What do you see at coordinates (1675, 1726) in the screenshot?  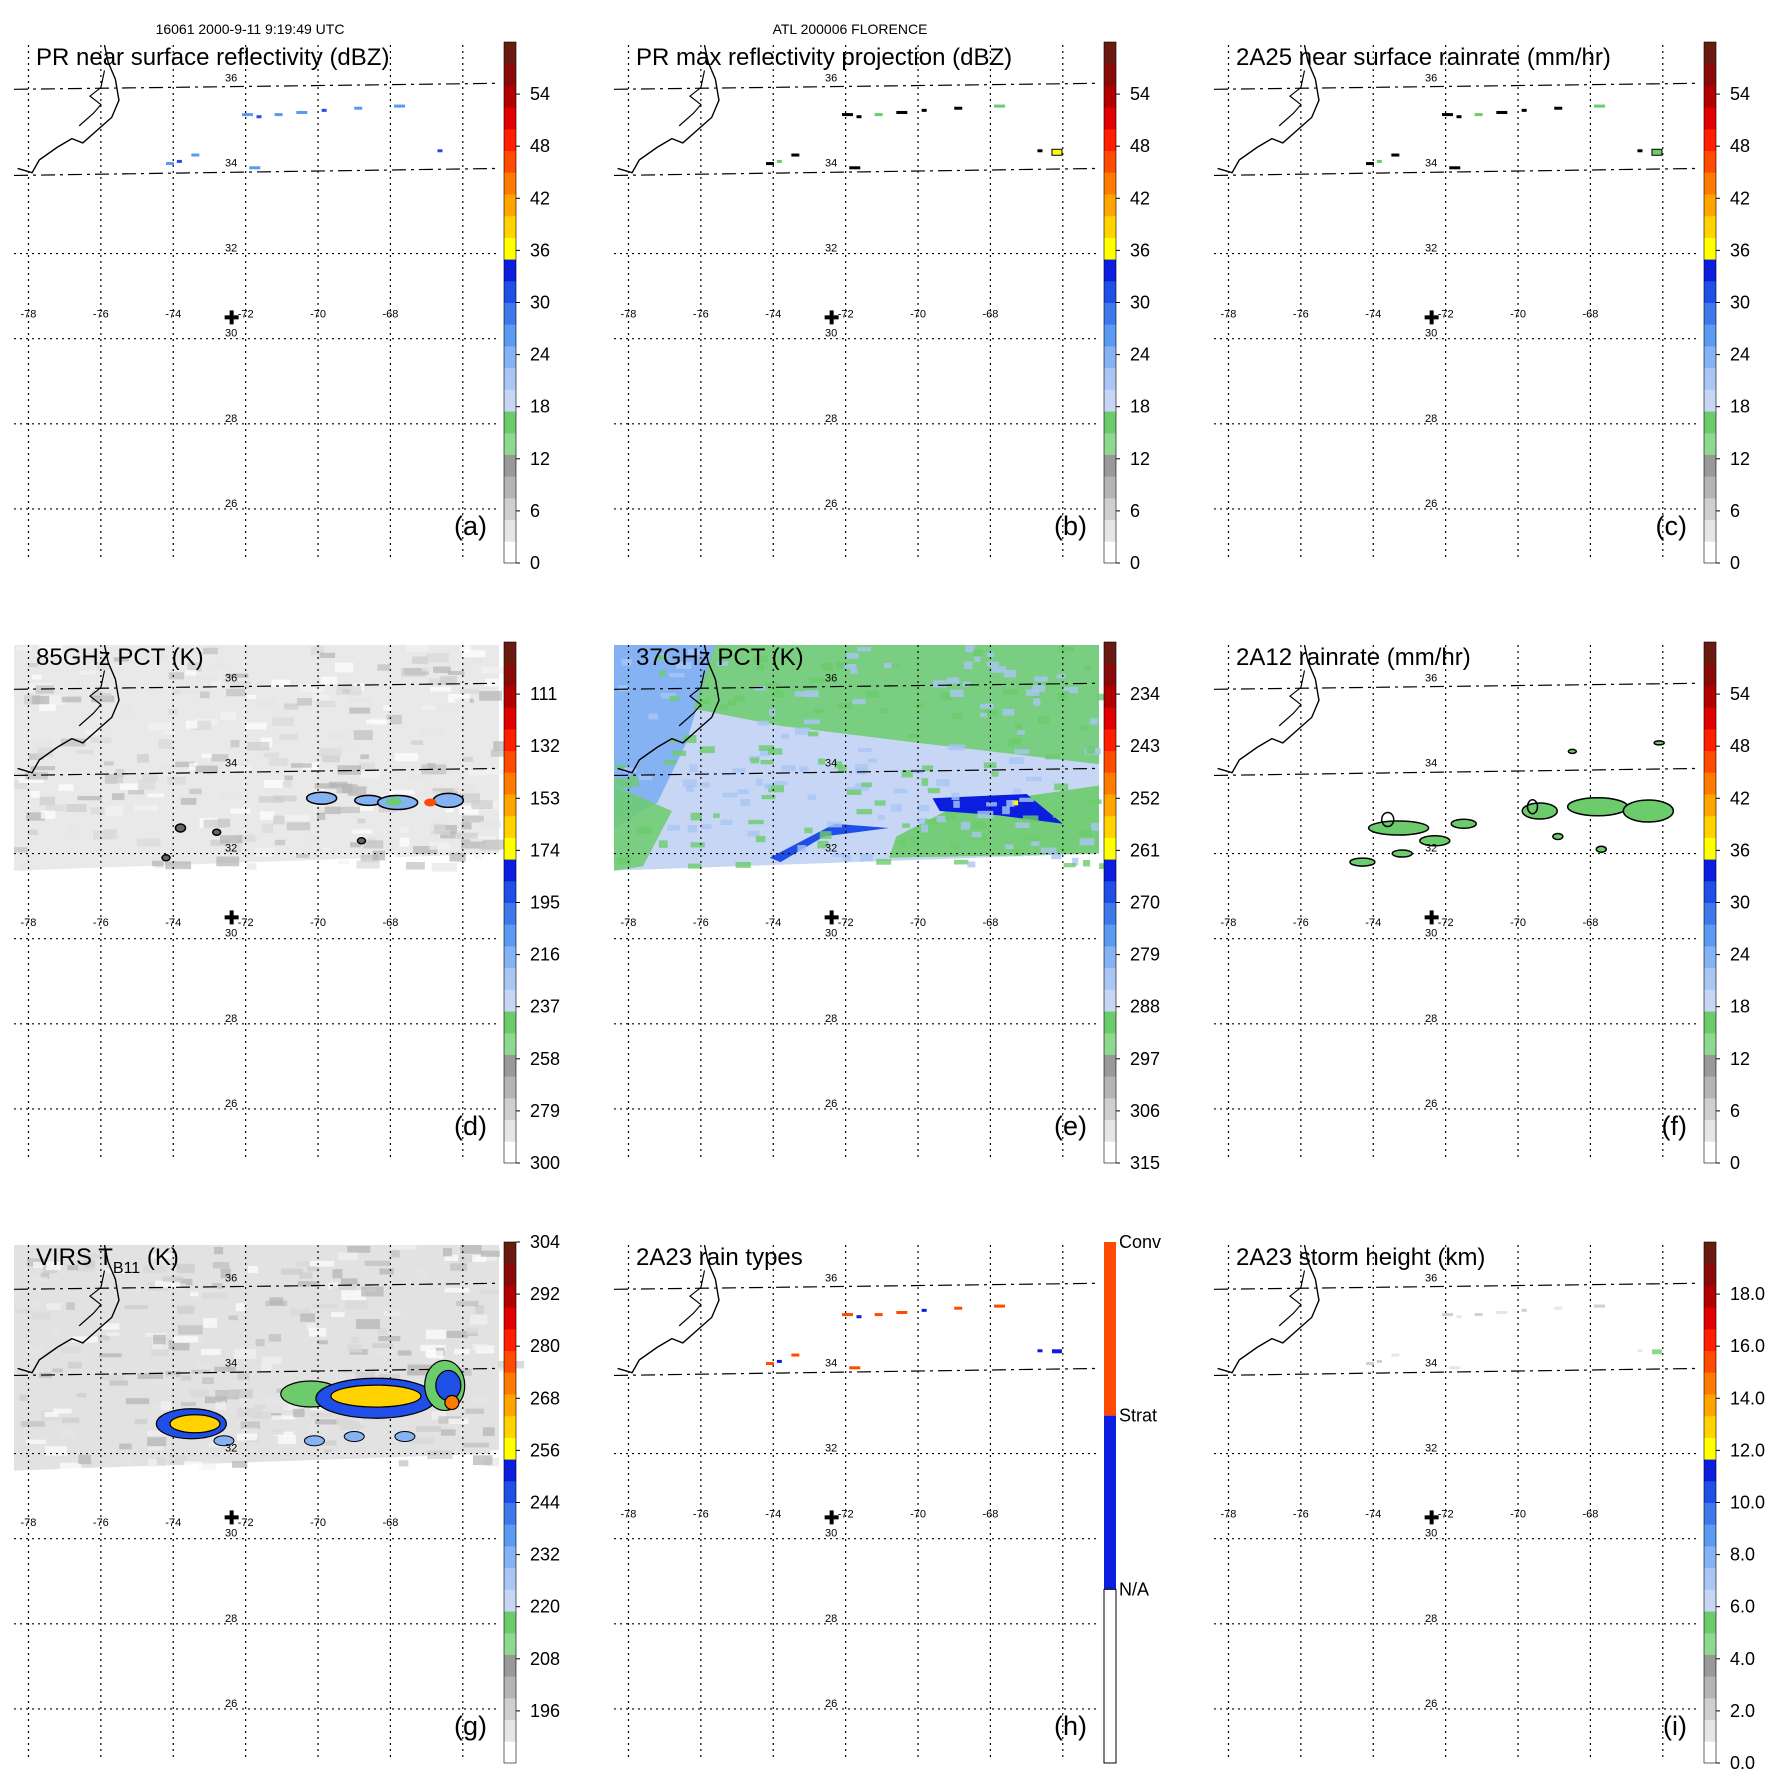 I see `panel-label: (i)` at bounding box center [1675, 1726].